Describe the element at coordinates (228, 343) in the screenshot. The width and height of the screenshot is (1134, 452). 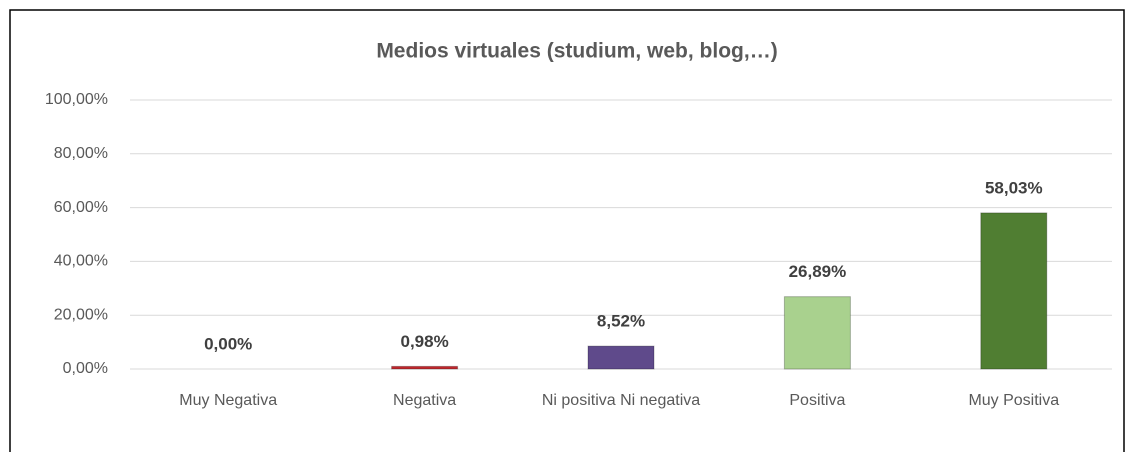
I see `data-label: 0,00%` at that location.